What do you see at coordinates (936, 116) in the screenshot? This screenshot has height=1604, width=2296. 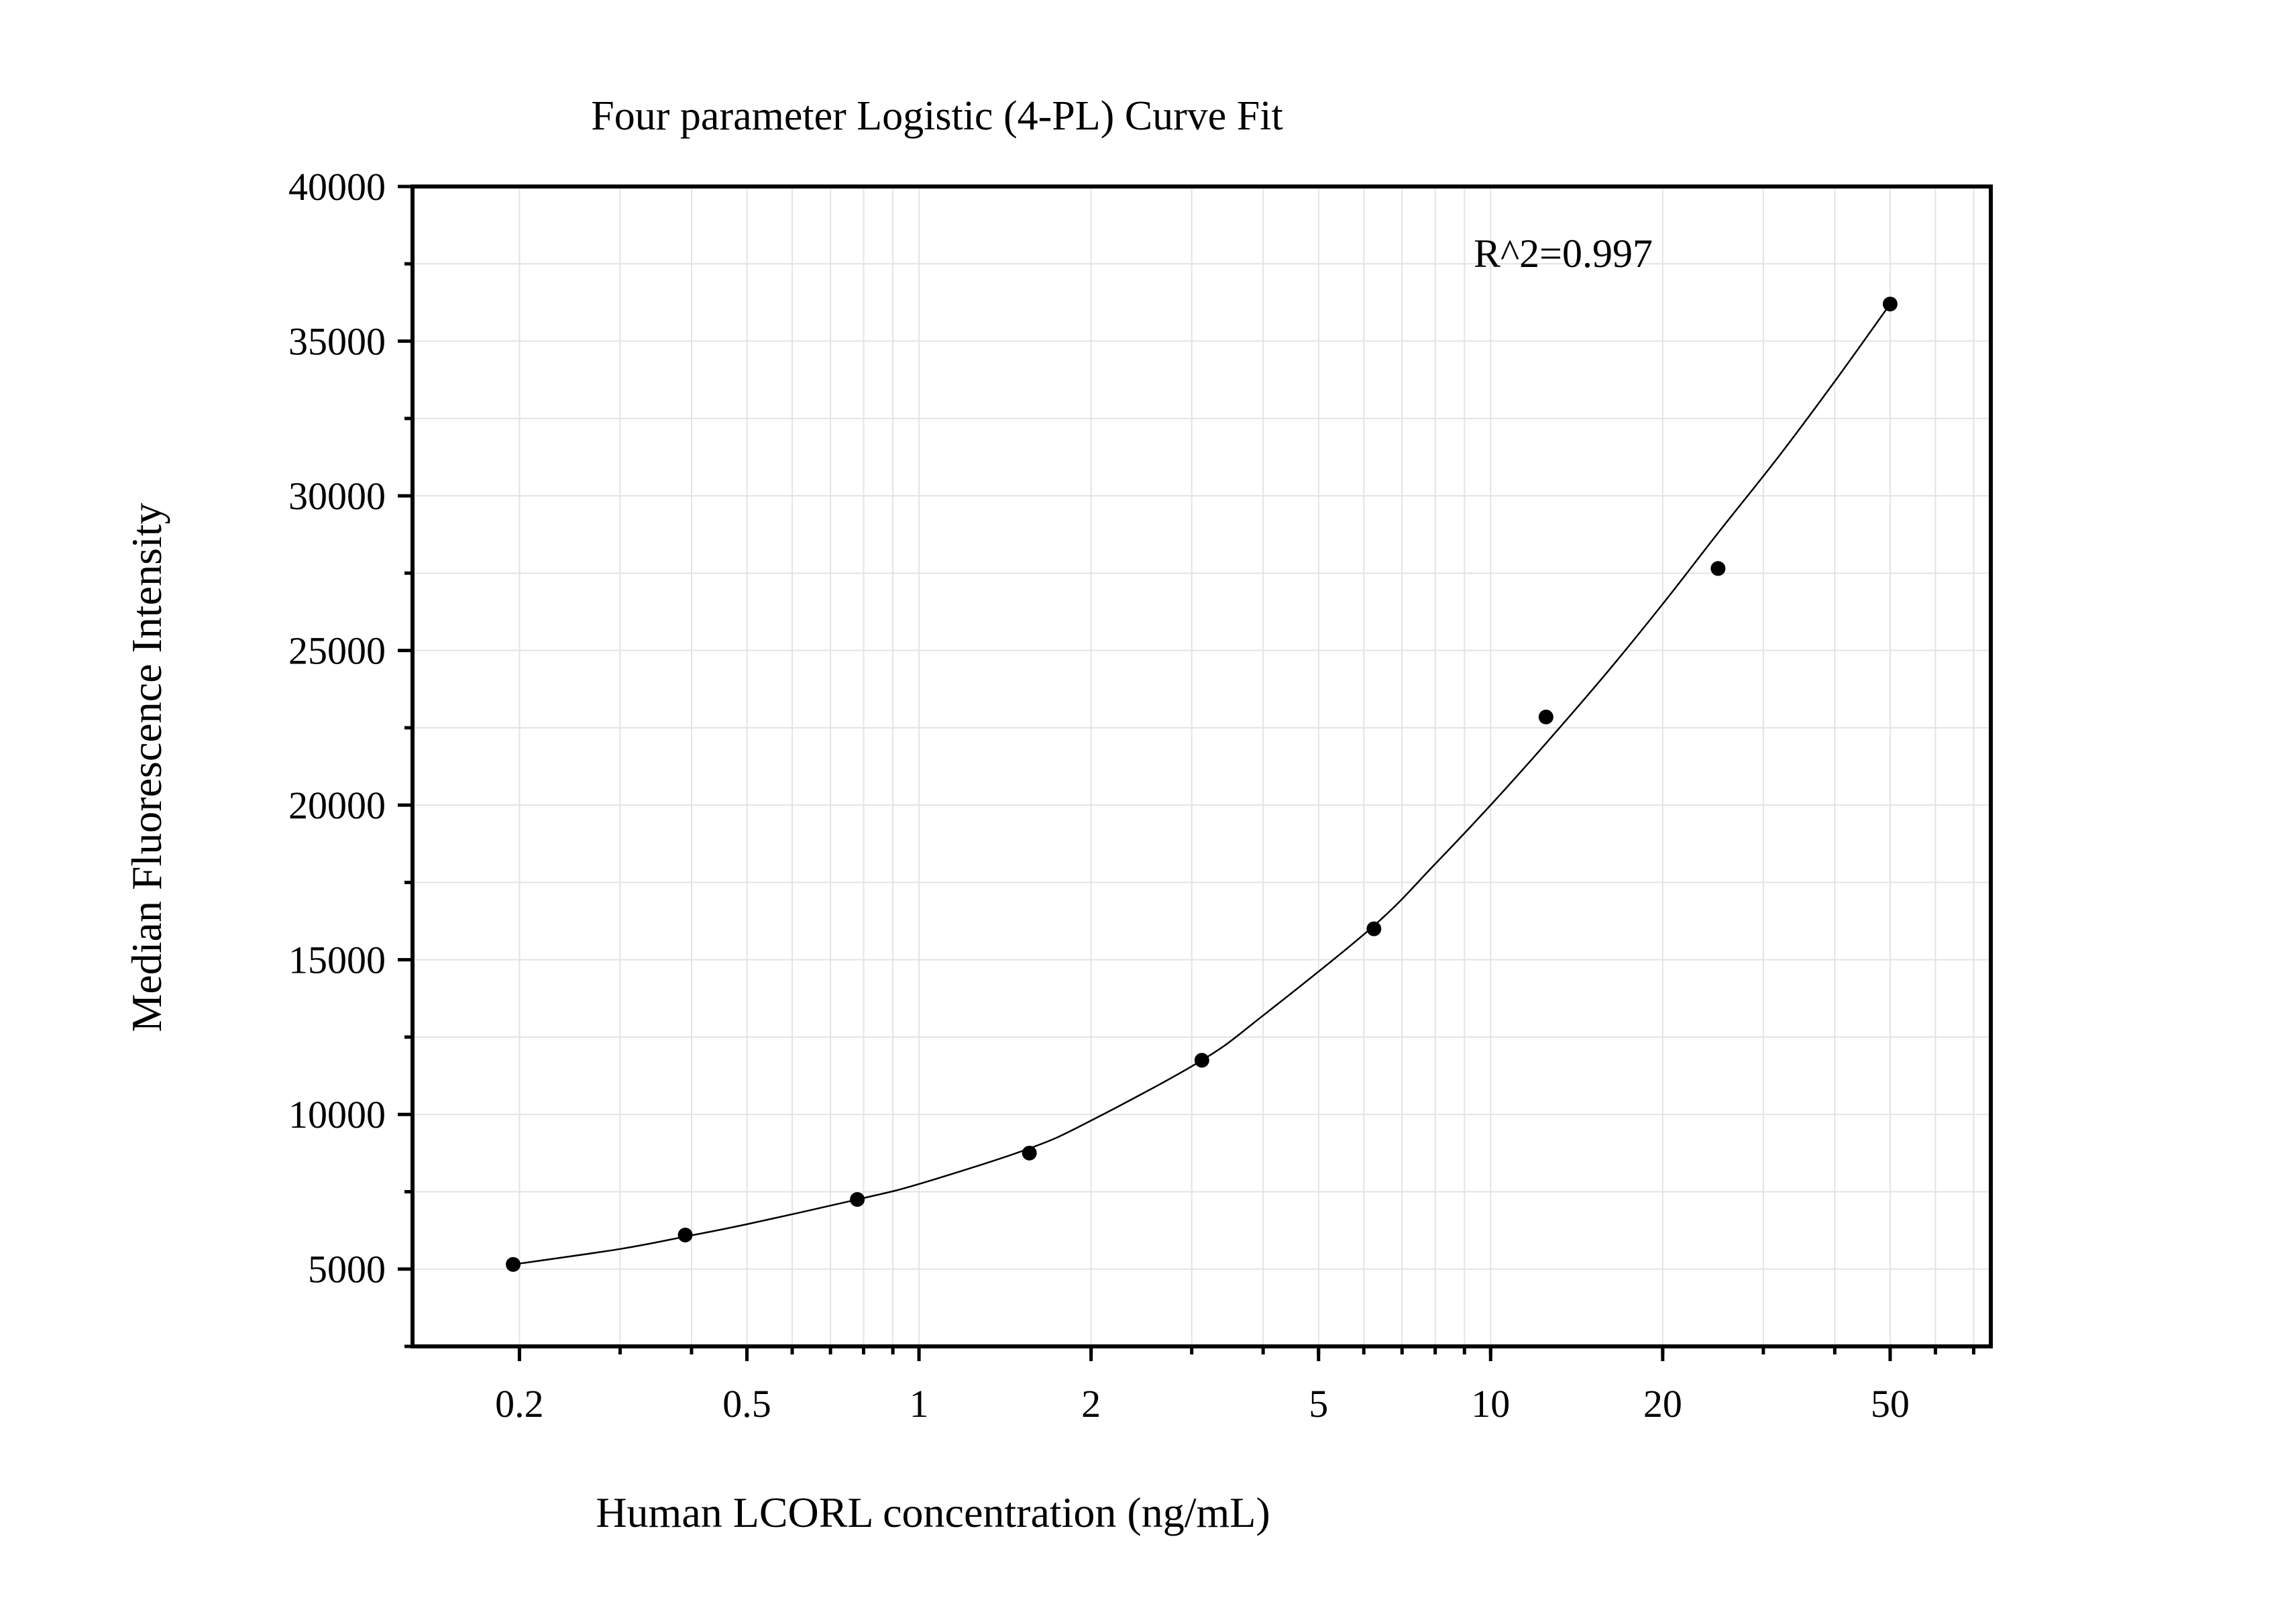 I see `chart-title: Four parameter Logistic (4-PL) Curve Fit` at bounding box center [936, 116].